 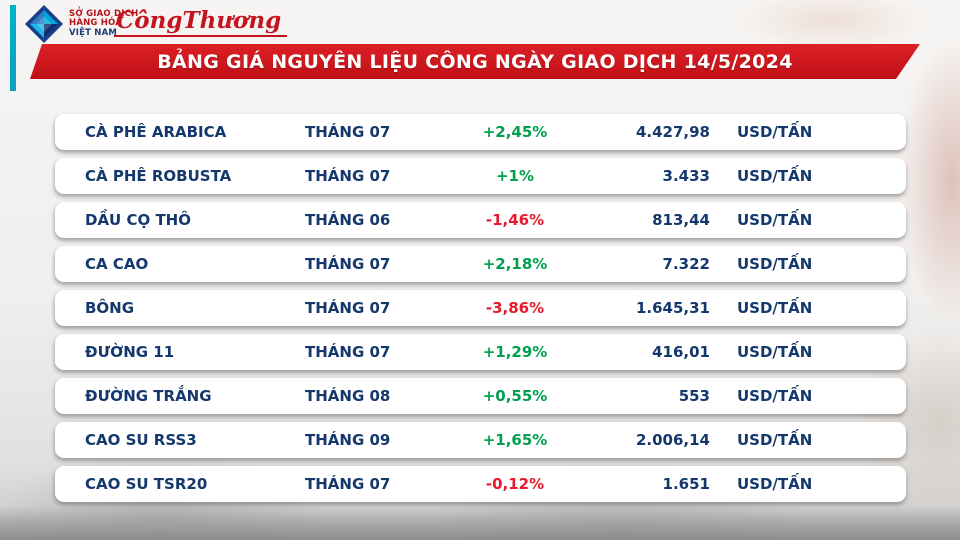 I want to click on price-value: 553, so click(x=694, y=396).